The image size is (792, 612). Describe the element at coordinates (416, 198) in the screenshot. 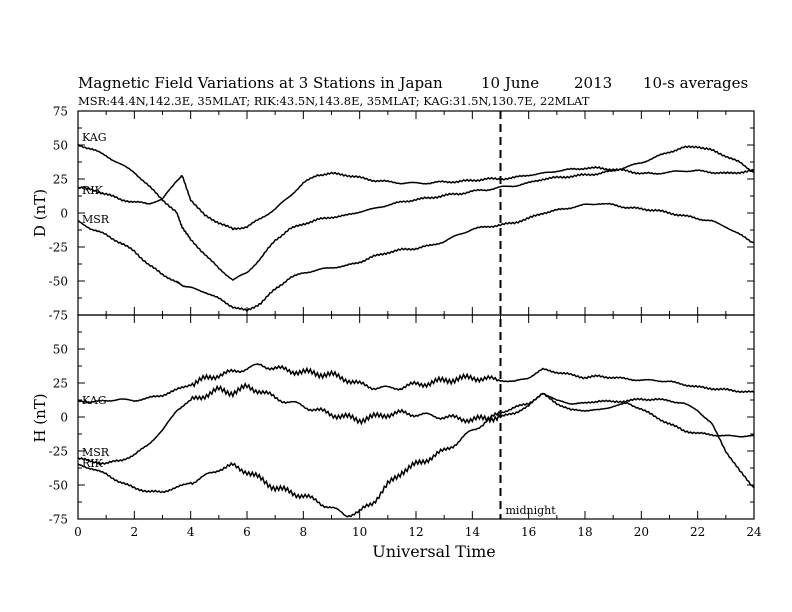

I see `top-series-rik` at that location.